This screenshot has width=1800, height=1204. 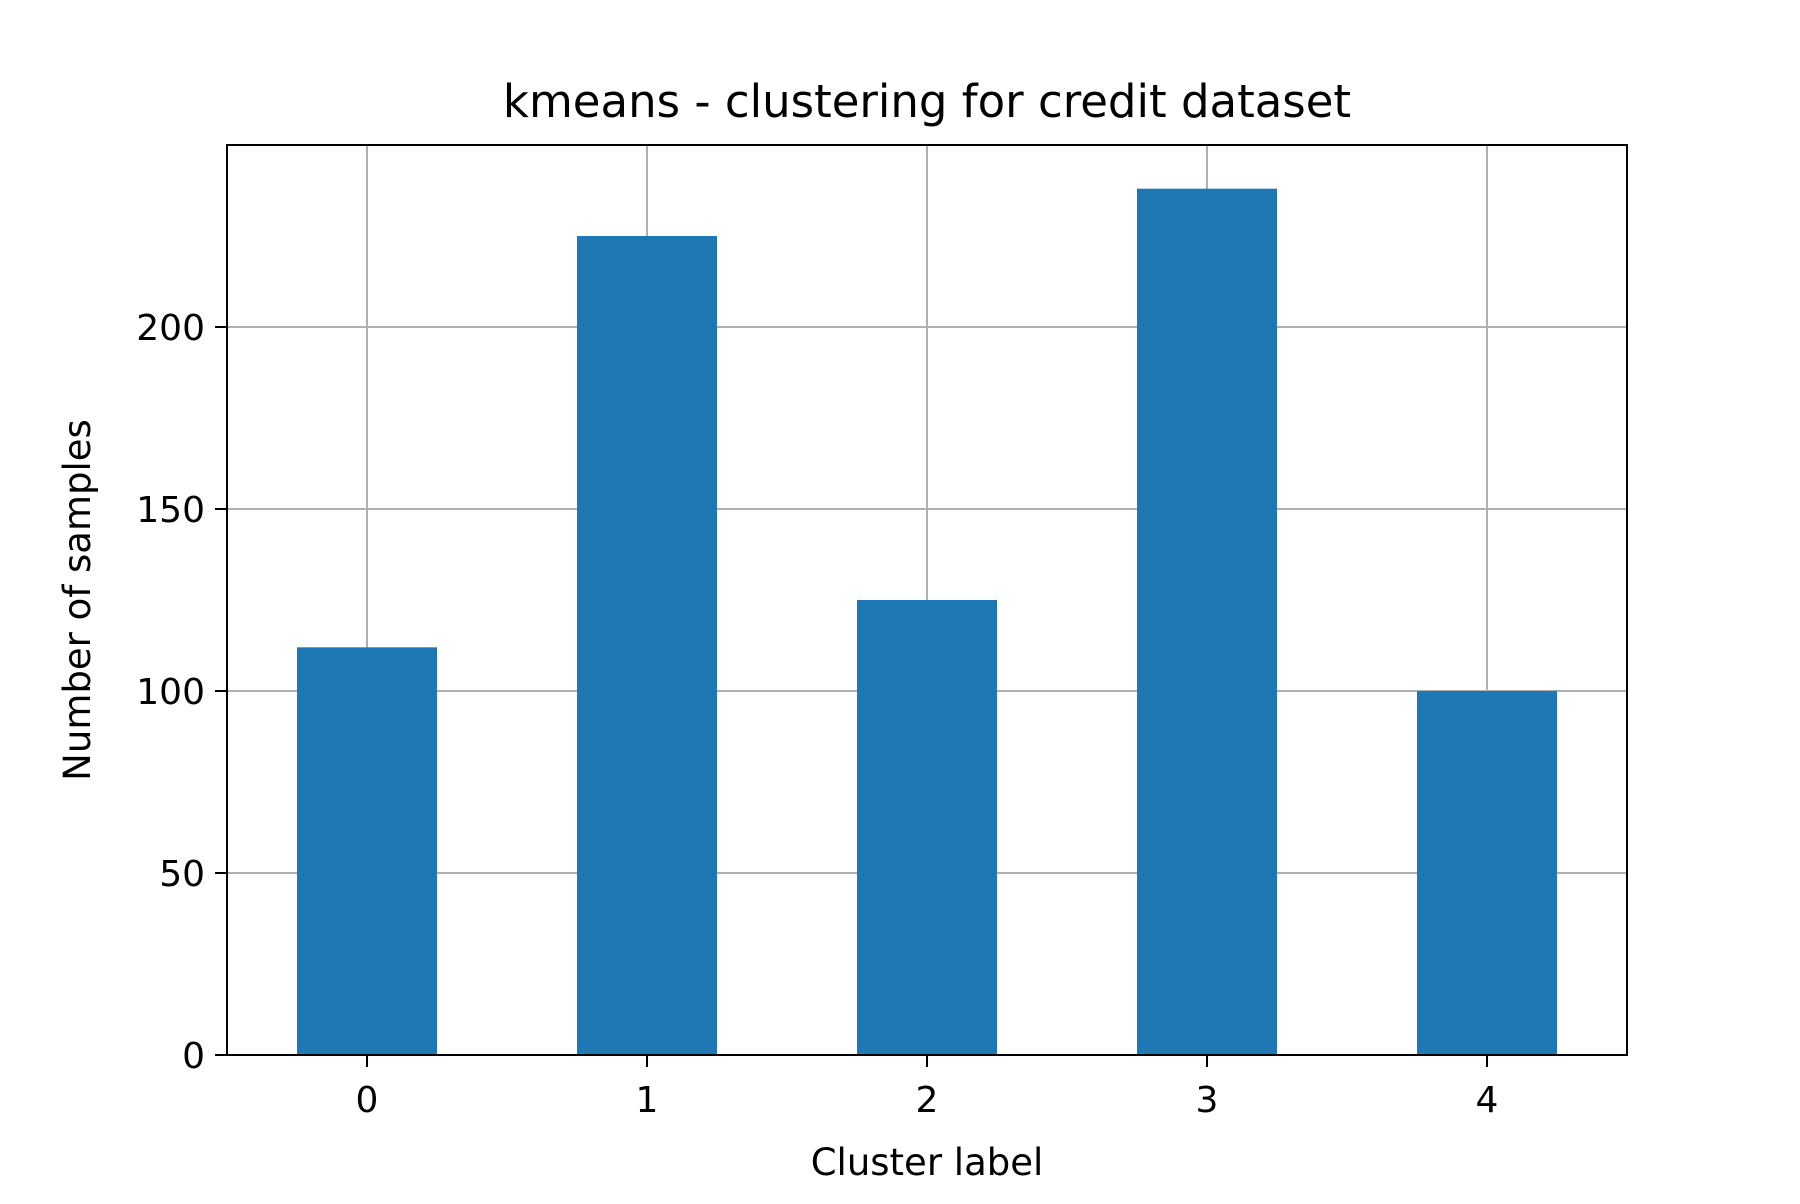 I want to click on x-axis-ticks: 0 1 2 3 4, so click(x=927, y=1088).